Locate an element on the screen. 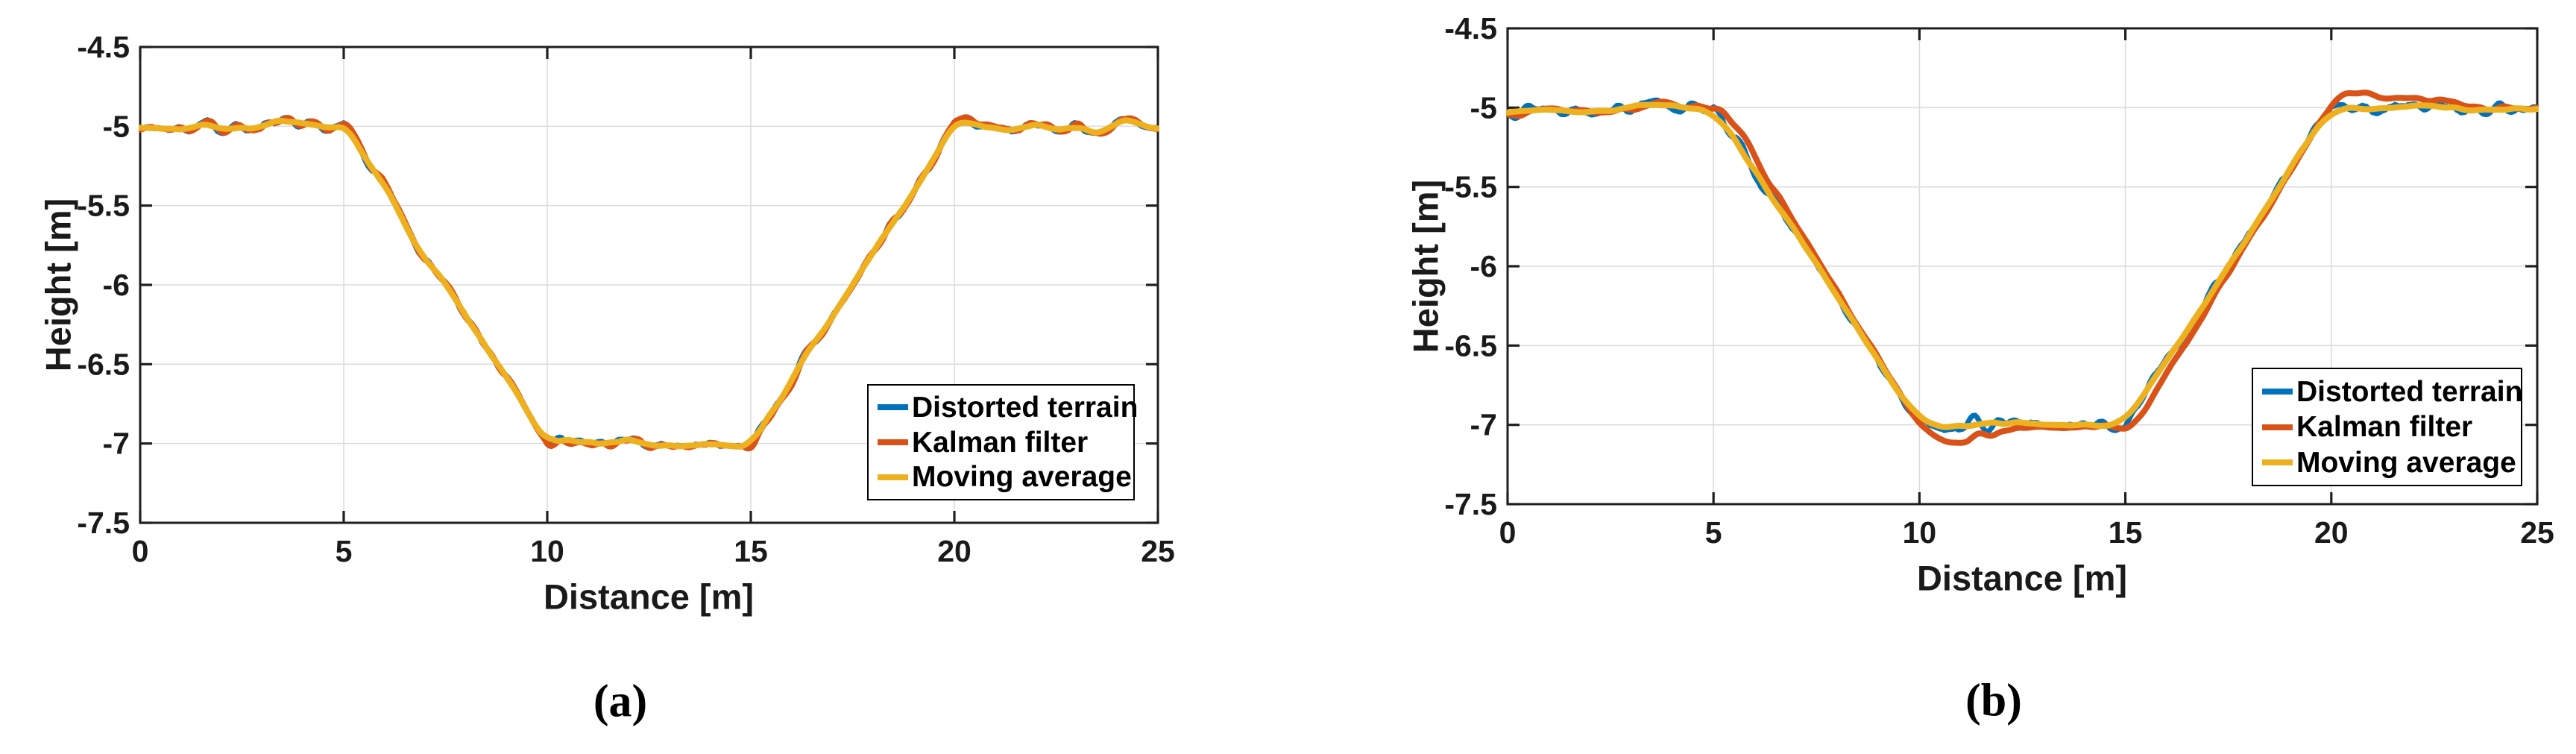  y-axis-label-b: Height [m] is located at coordinates (1425, 266).